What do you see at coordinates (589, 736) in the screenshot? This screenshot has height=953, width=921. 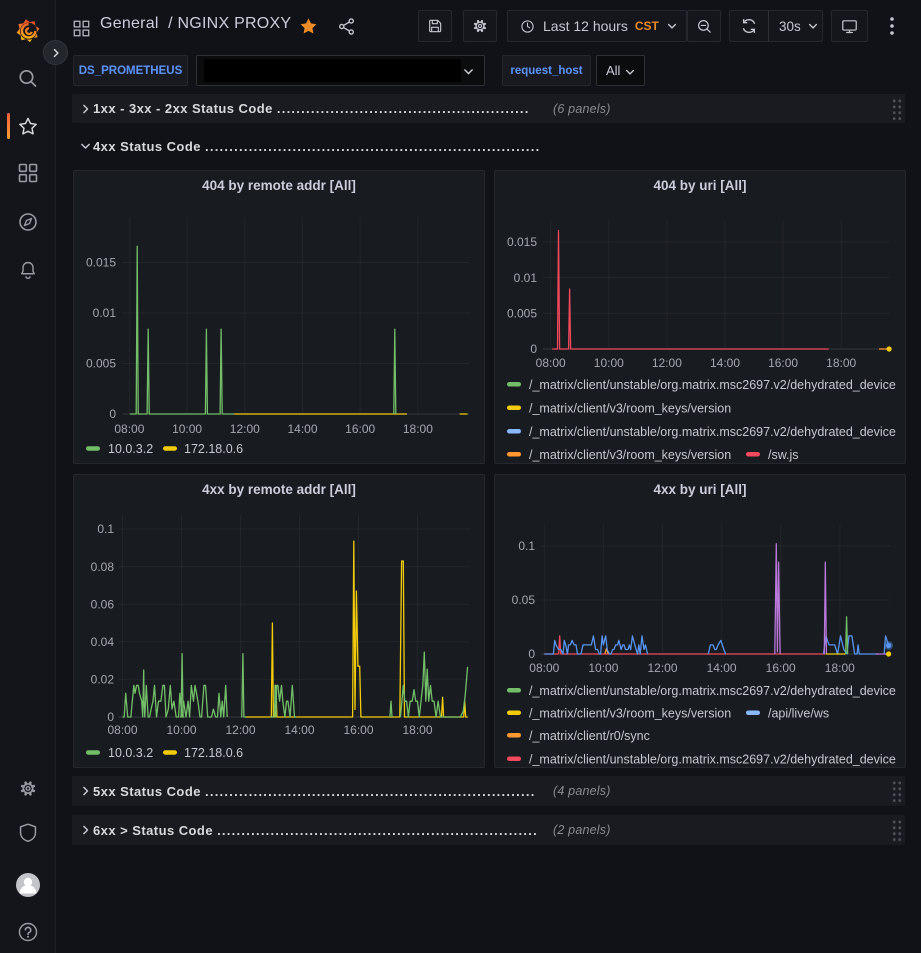 I see `svg-text: /_matrix/client/r0/sync` at bounding box center [589, 736].